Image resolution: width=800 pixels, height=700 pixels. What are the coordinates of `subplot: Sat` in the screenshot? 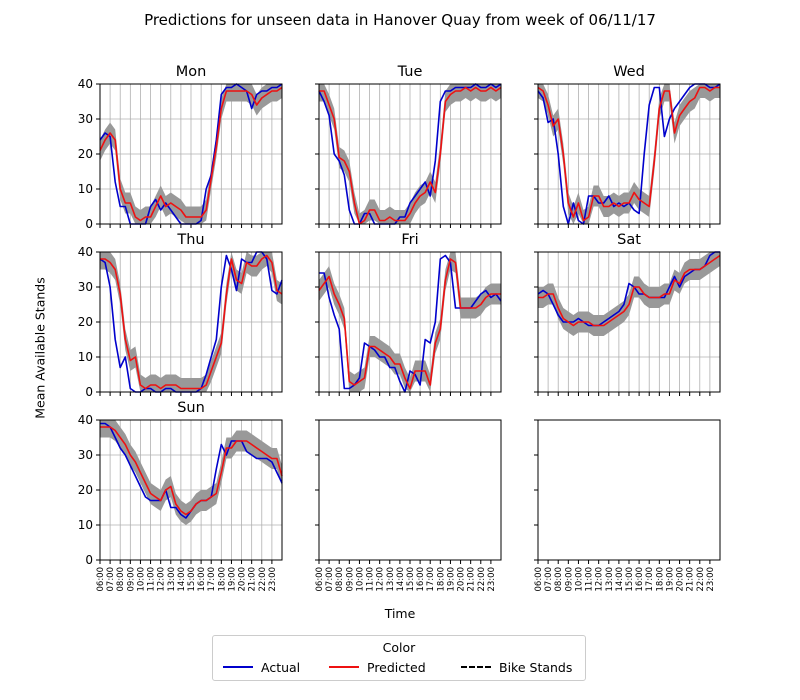 It's located at (627, 314).